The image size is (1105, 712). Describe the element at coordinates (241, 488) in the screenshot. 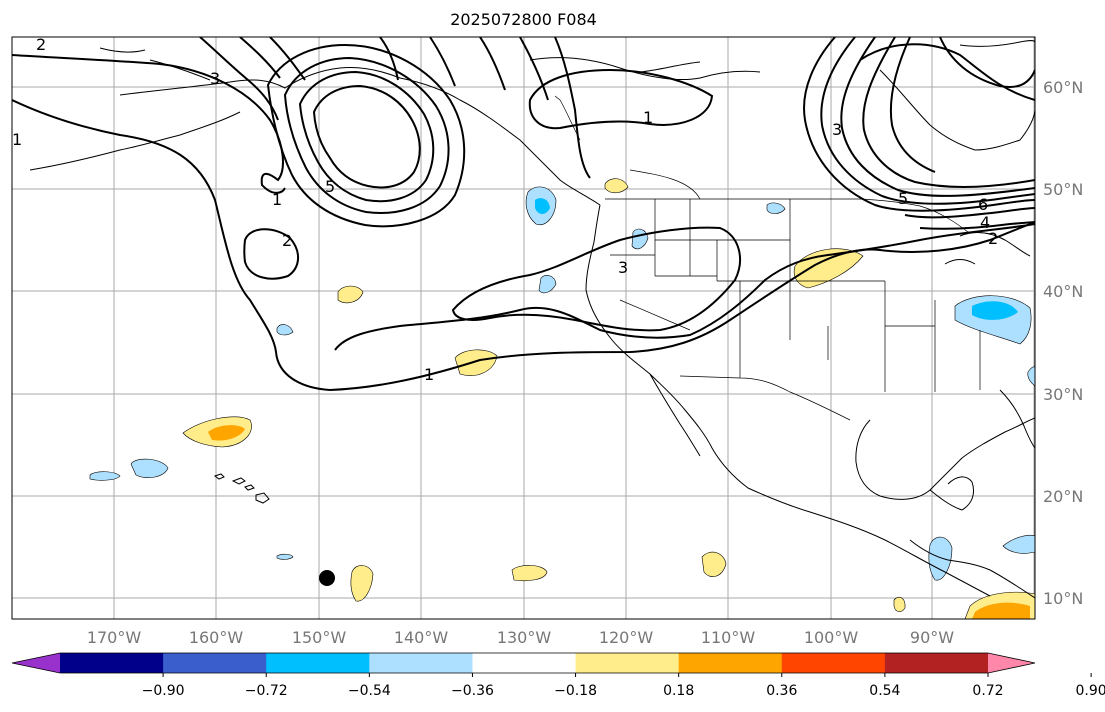

I see `hawaii-islands` at that location.